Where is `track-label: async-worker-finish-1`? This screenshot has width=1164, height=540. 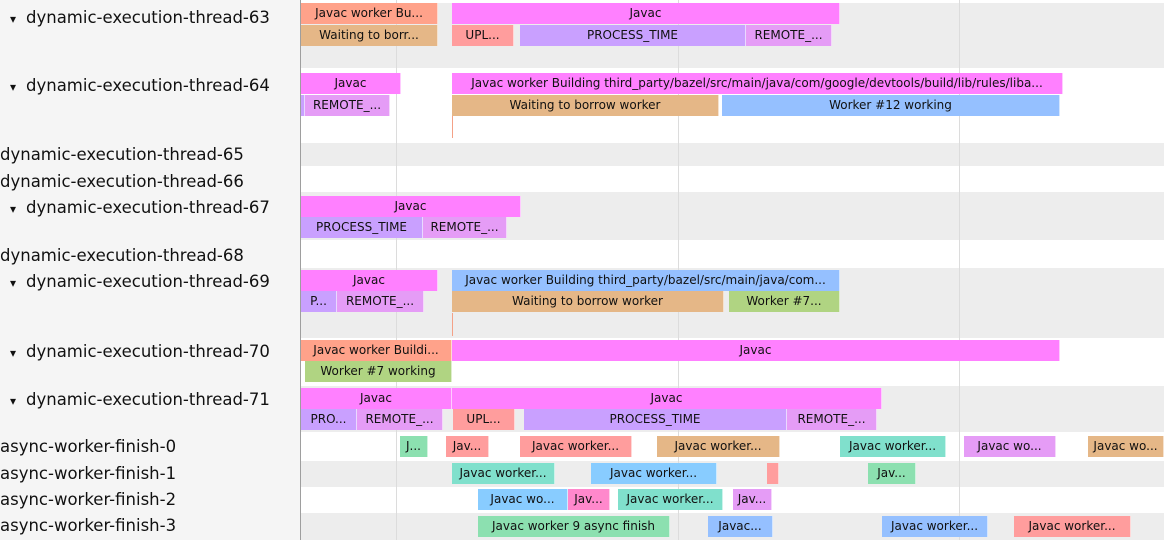
track-label: async-worker-finish-1 is located at coordinates (88, 474).